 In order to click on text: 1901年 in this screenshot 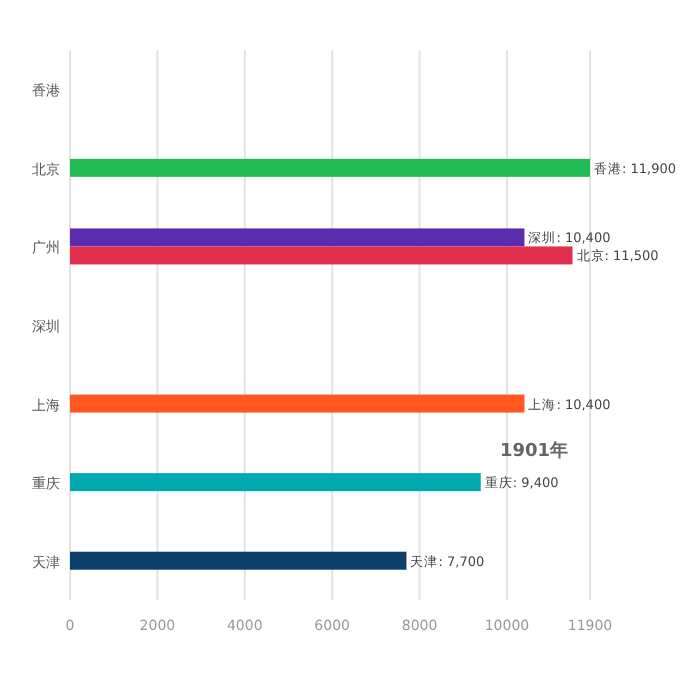, I will do `click(534, 451)`.